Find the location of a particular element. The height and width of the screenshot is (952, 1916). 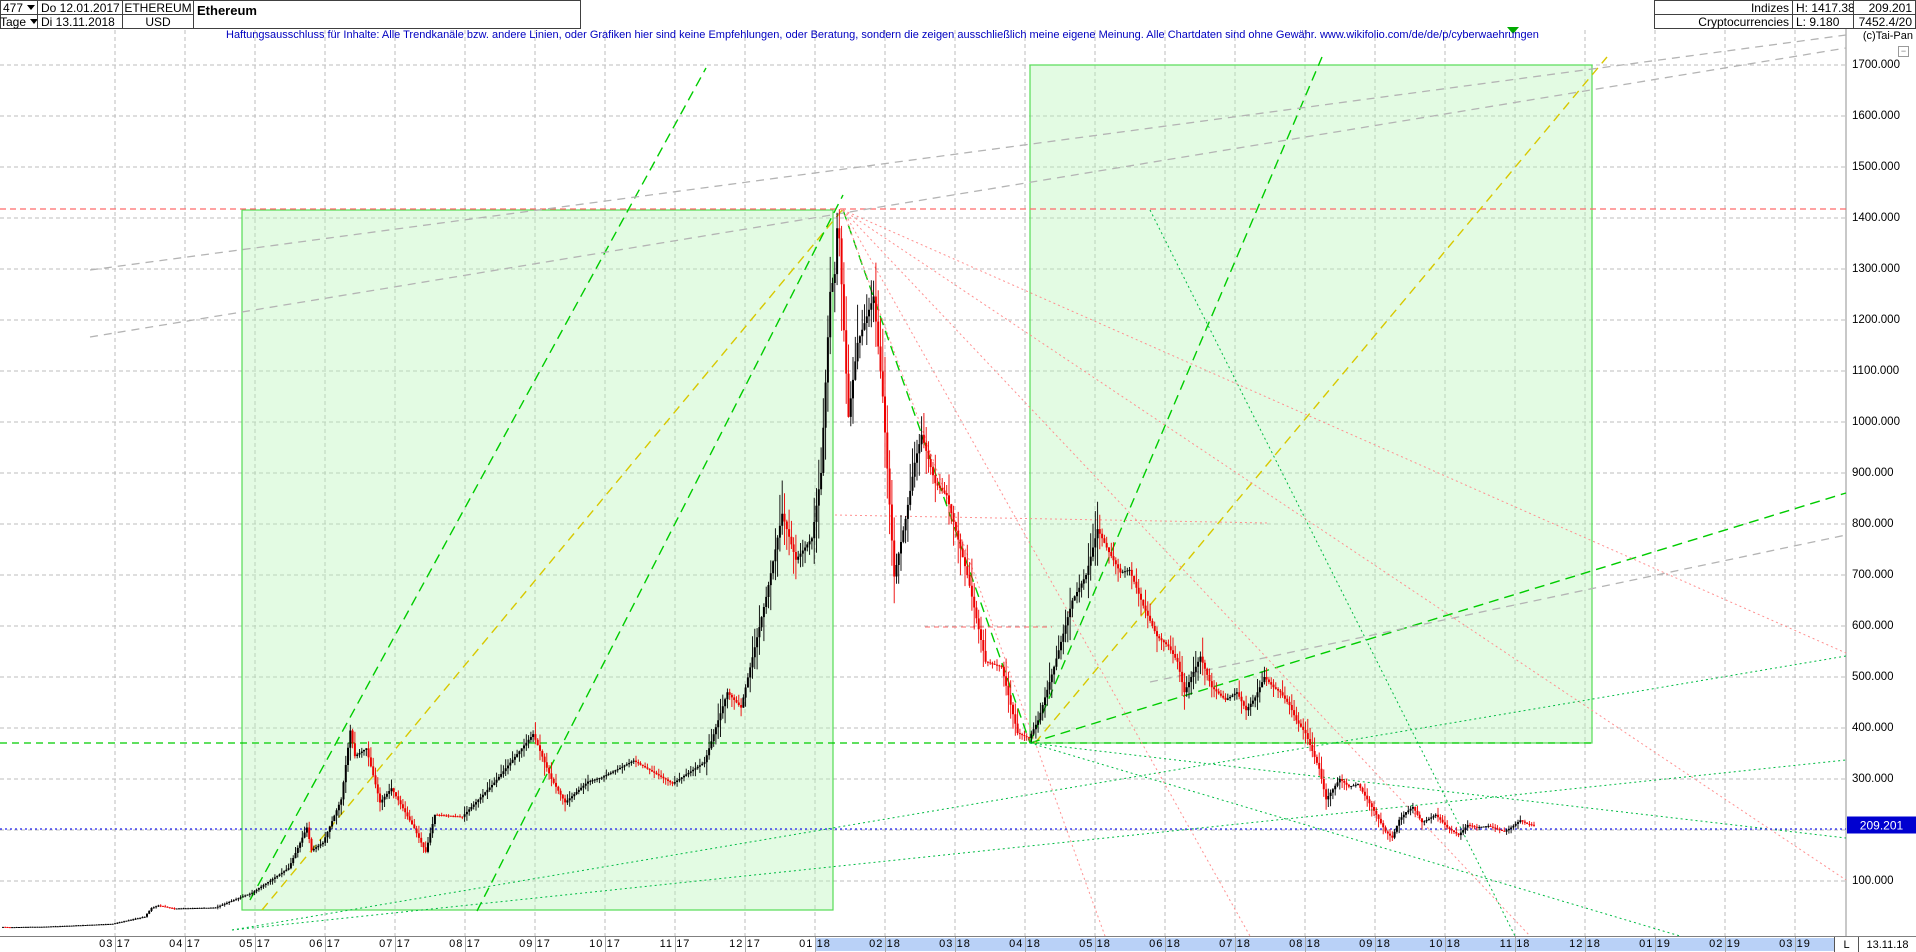

y-tick-label: 1300.000 is located at coordinates (1876, 269).